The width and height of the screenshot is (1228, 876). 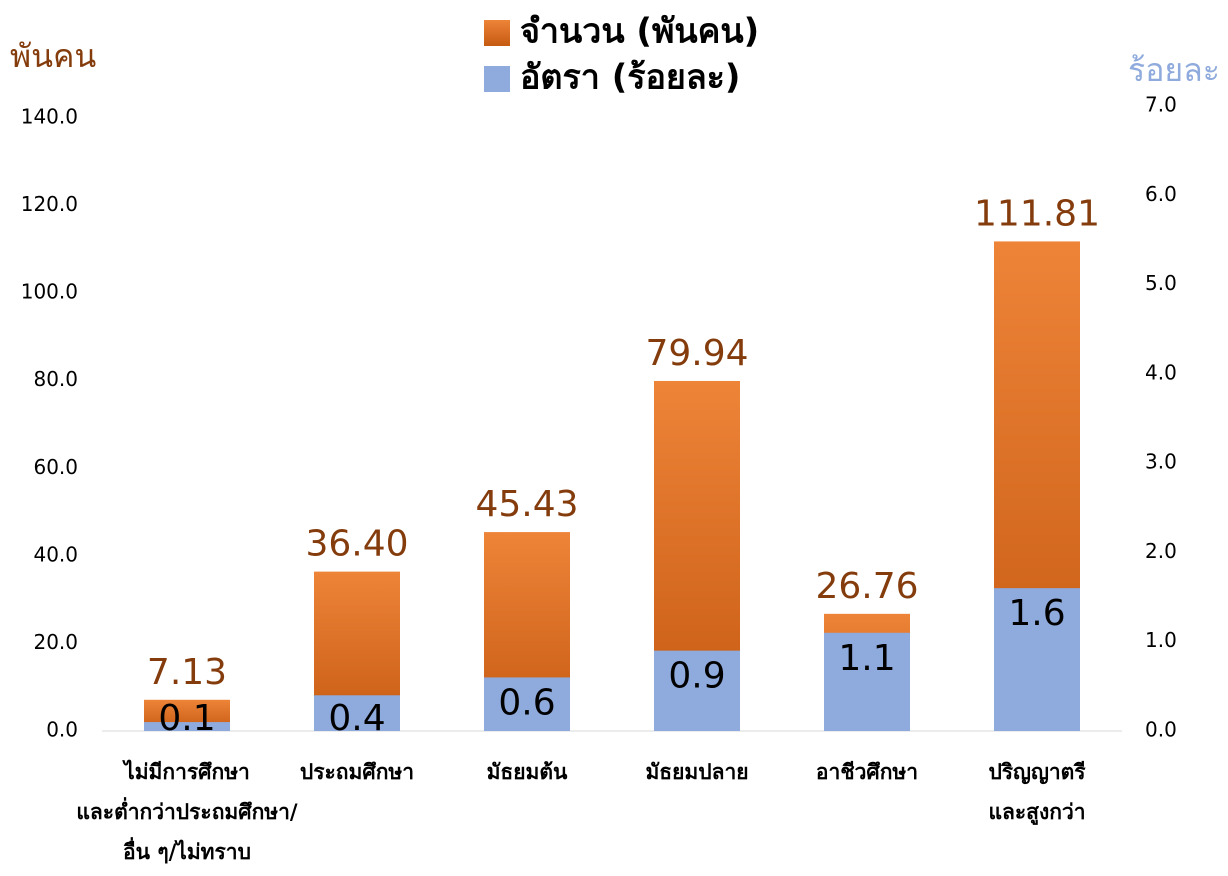 What do you see at coordinates (53, 56) in the screenshot?
I see `y-axis-title: พันคน` at bounding box center [53, 56].